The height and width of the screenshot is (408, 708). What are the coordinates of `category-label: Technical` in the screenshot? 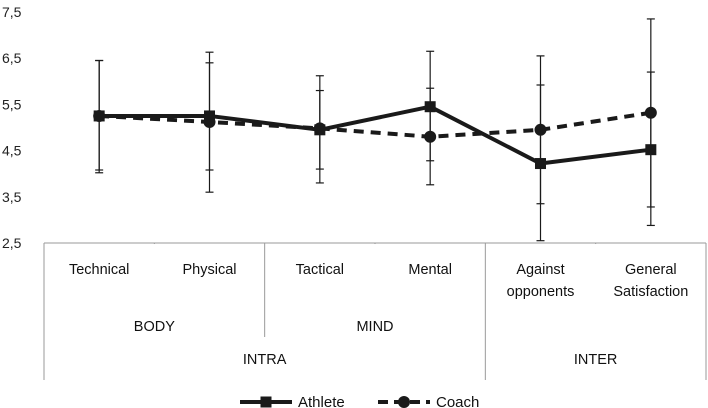 It's located at (99, 270).